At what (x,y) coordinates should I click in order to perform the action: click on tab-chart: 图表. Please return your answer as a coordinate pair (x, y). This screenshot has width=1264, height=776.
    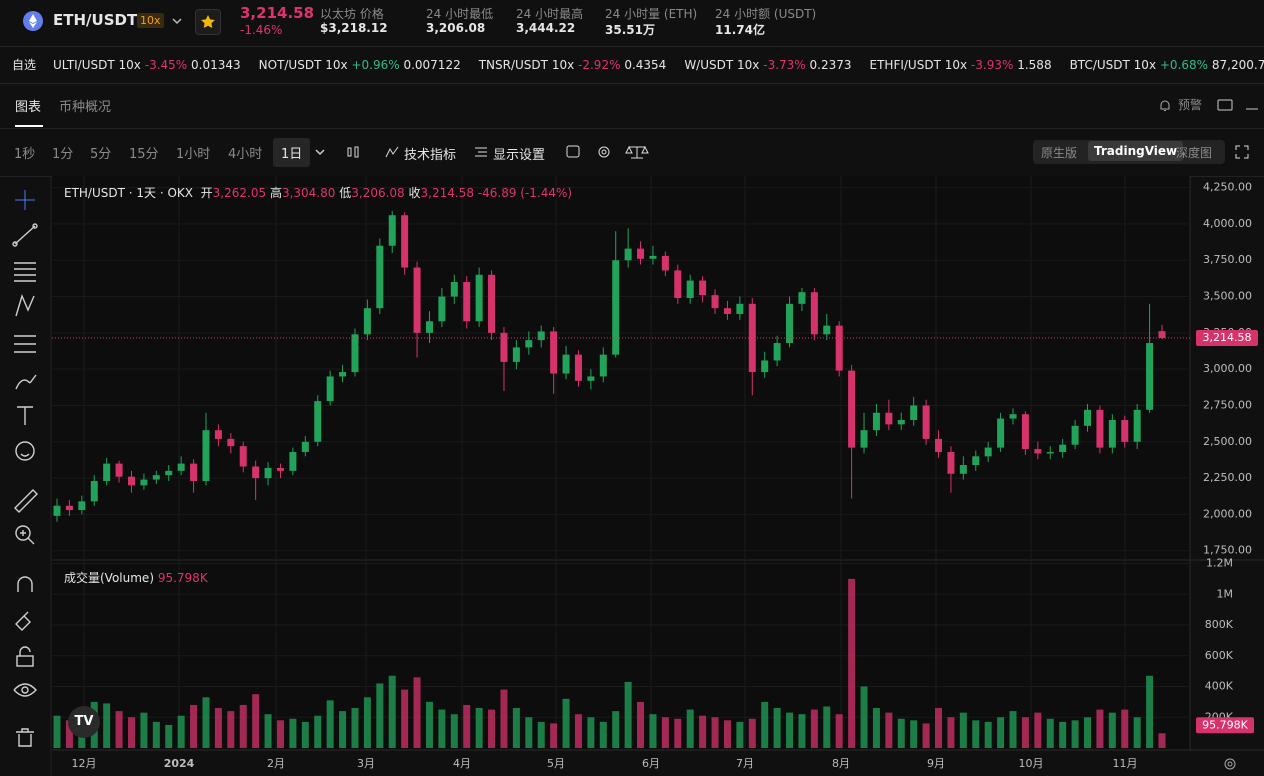
    Looking at the image, I should click on (28, 107).